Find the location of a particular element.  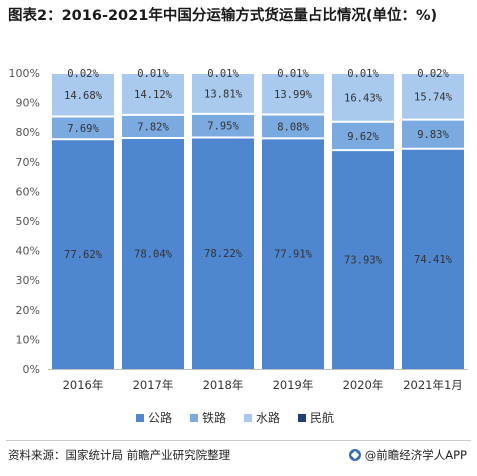

data-label: 78.04% is located at coordinates (153, 255).